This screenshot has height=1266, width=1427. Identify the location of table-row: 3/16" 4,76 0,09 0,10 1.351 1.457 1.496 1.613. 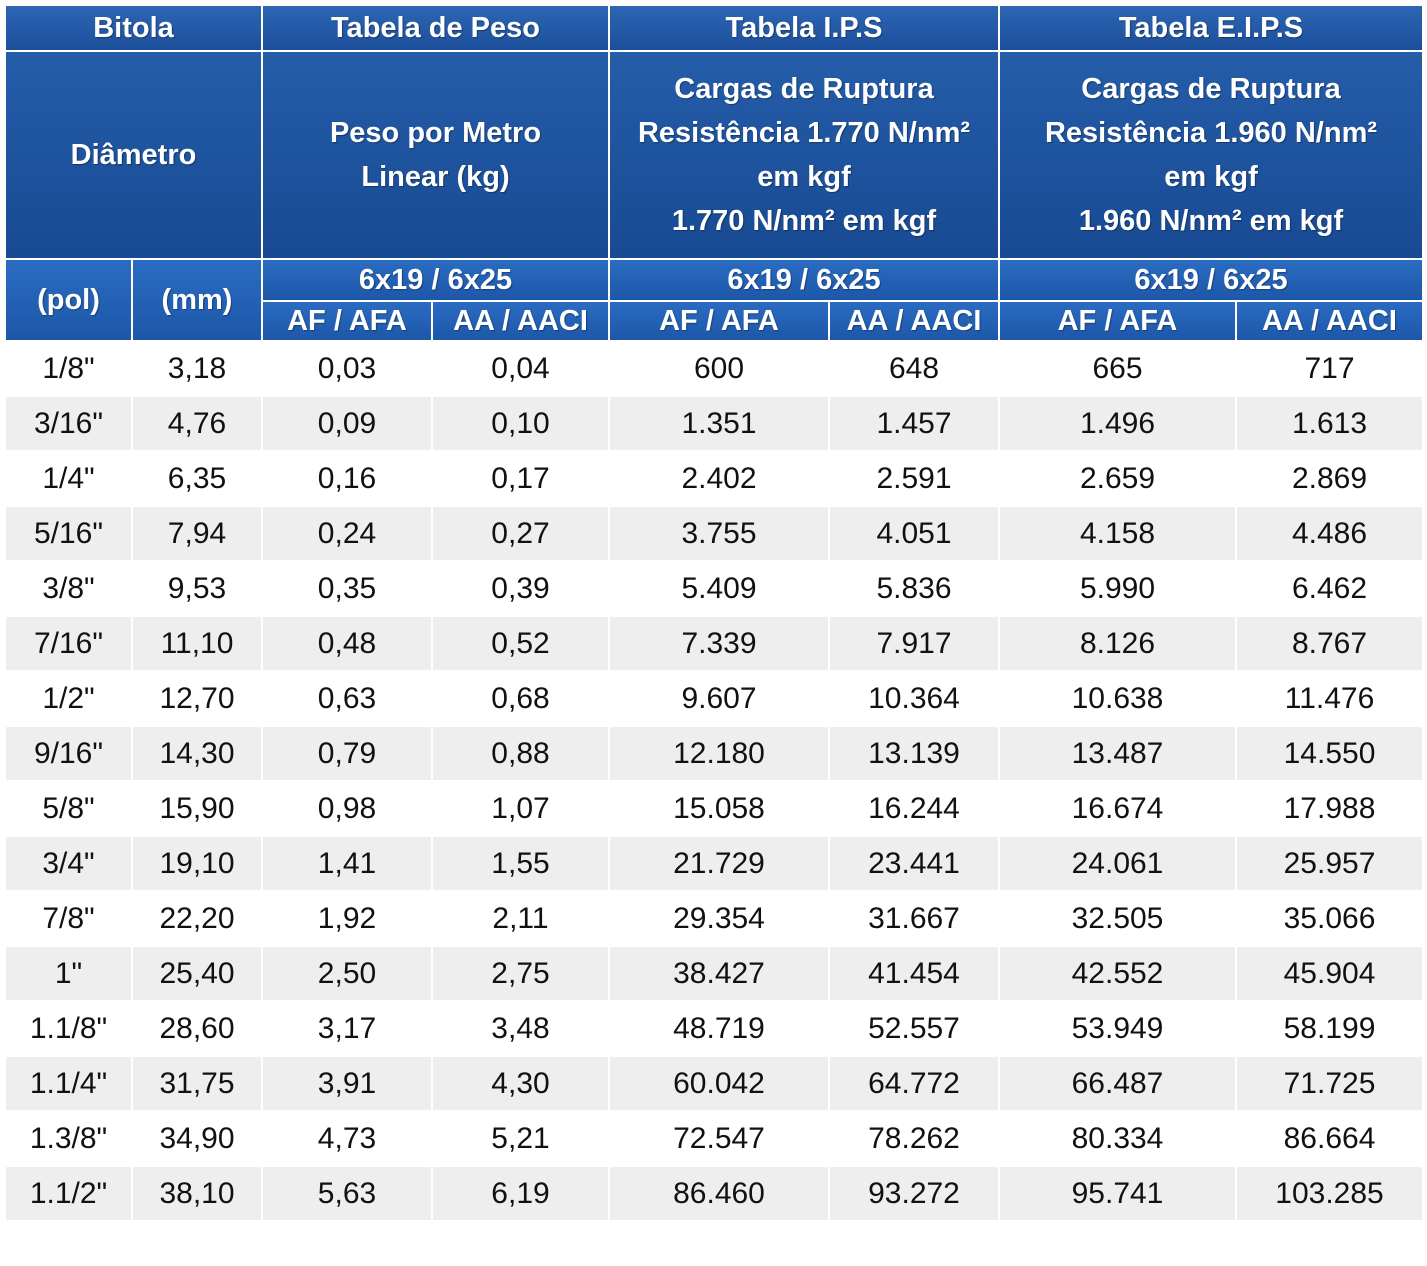
(714, 423).